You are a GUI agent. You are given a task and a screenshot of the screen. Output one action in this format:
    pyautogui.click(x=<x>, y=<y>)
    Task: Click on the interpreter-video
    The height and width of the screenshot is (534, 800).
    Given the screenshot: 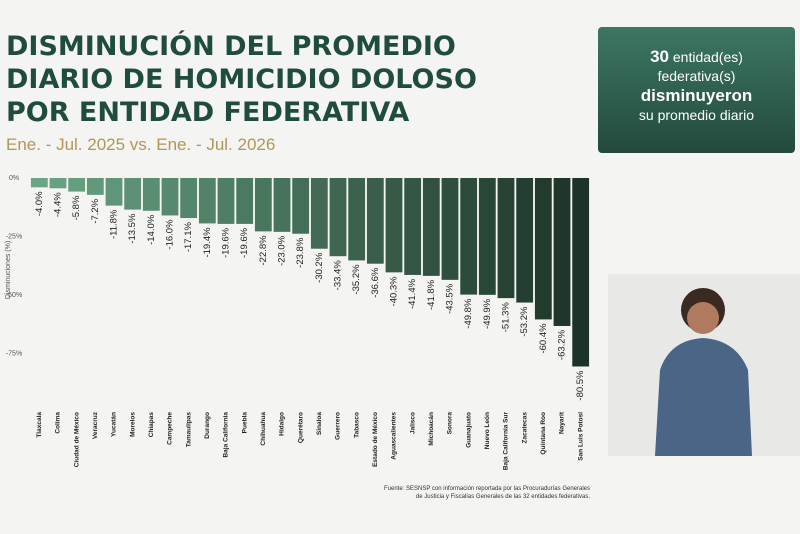 What is the action you would take?
    pyautogui.click(x=704, y=365)
    